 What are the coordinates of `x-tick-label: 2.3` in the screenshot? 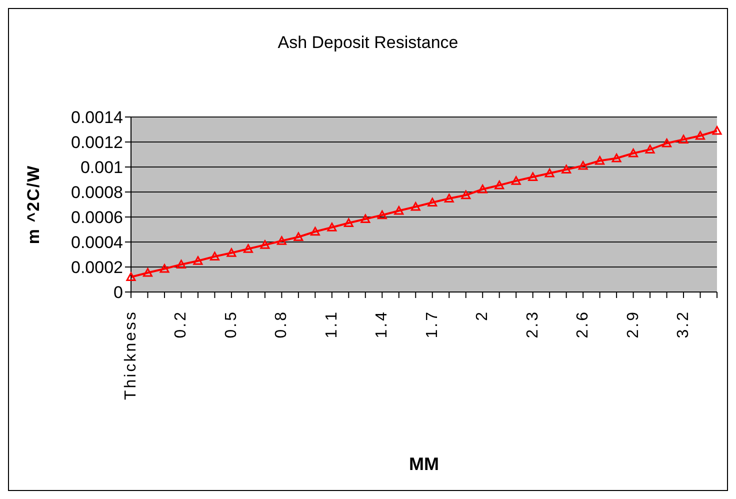 It's located at (533, 324).